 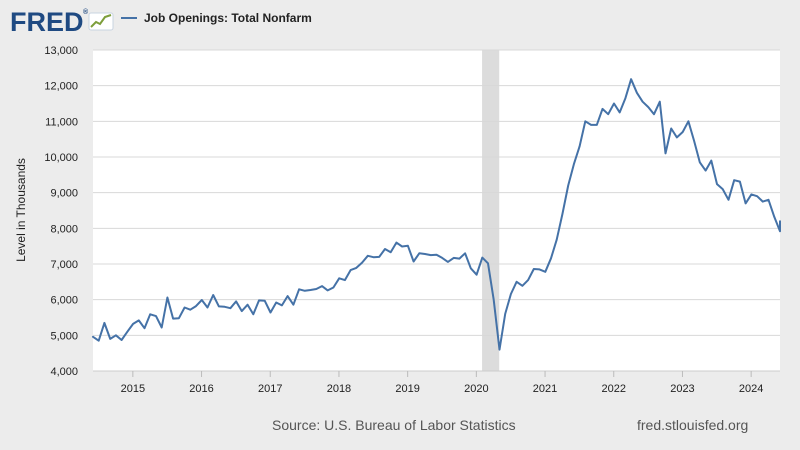 I want to click on y-tick-label: 11,000, so click(x=61, y=122).